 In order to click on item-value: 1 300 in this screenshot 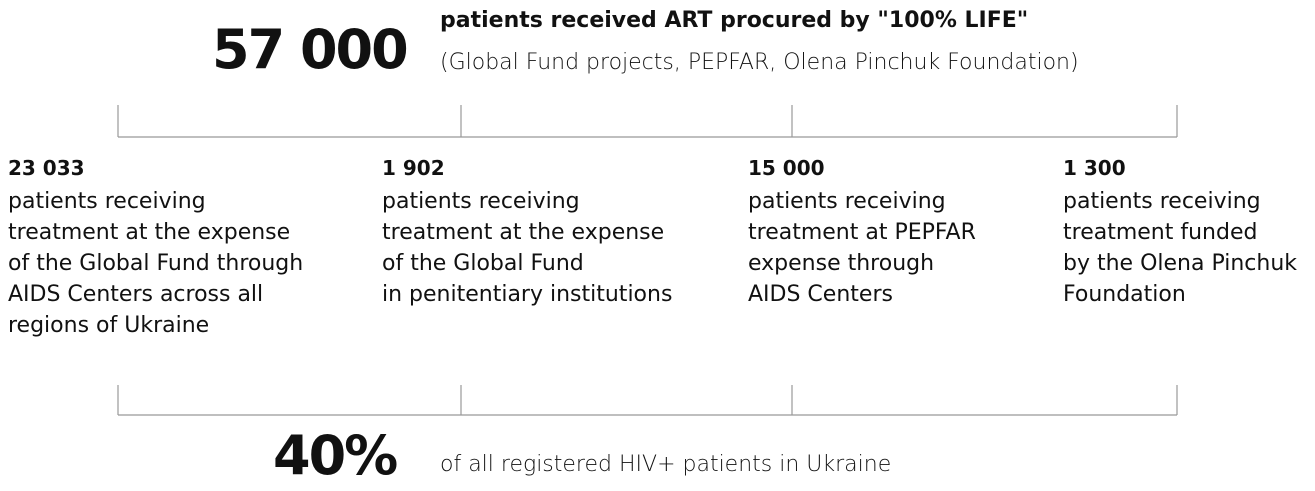, I will do `click(1094, 168)`.